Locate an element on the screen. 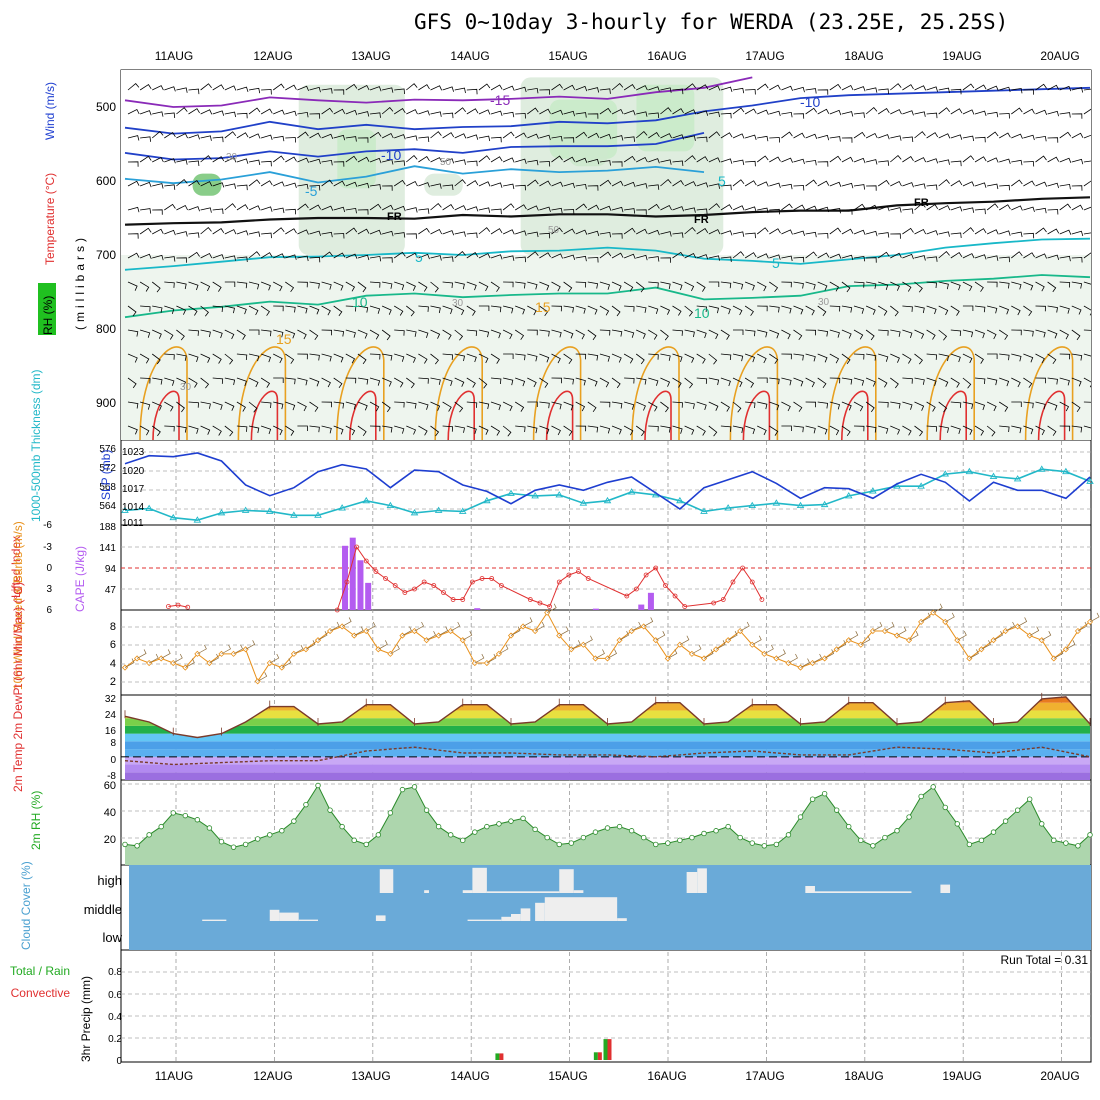 This screenshot has width=1100, height=1100. wind10-barb is located at coordinates (1058, 654).